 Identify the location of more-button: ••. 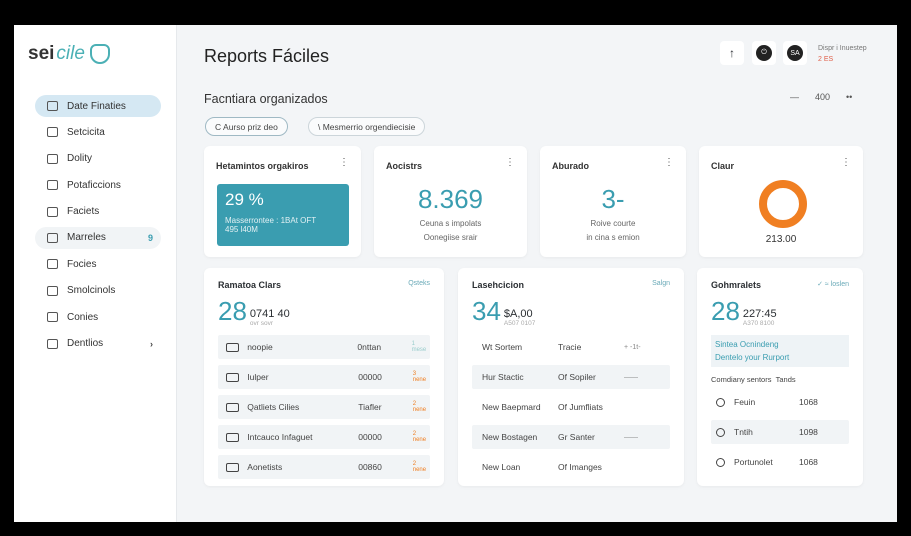
(849, 97).